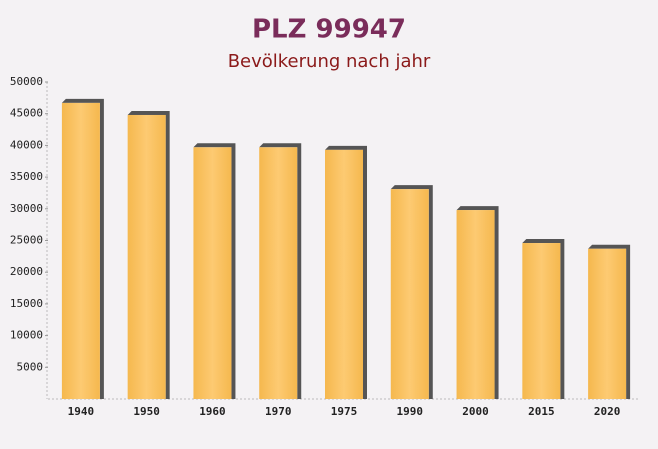 This screenshot has width=658, height=449. Describe the element at coordinates (410, 411) in the screenshot. I see `x-tick-label: 1990` at that location.